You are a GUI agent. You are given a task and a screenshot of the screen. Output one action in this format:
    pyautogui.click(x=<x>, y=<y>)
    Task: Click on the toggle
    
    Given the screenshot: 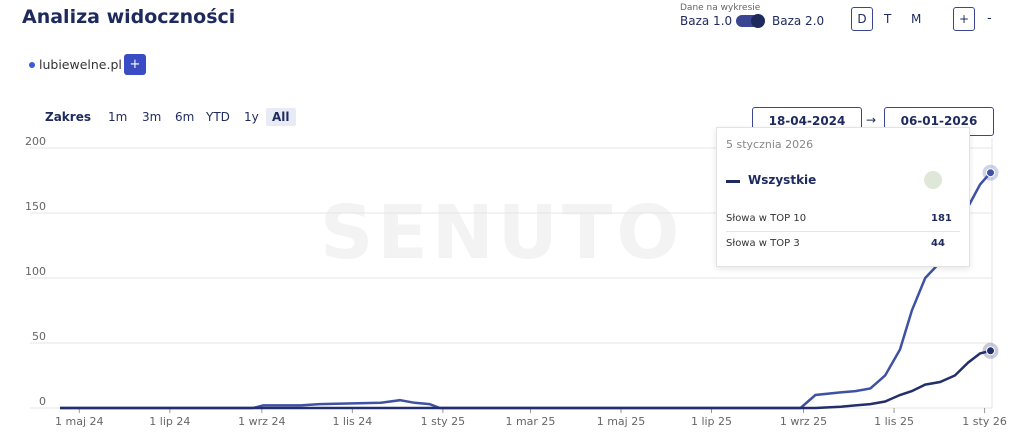 What is the action you would take?
    pyautogui.click(x=750, y=21)
    